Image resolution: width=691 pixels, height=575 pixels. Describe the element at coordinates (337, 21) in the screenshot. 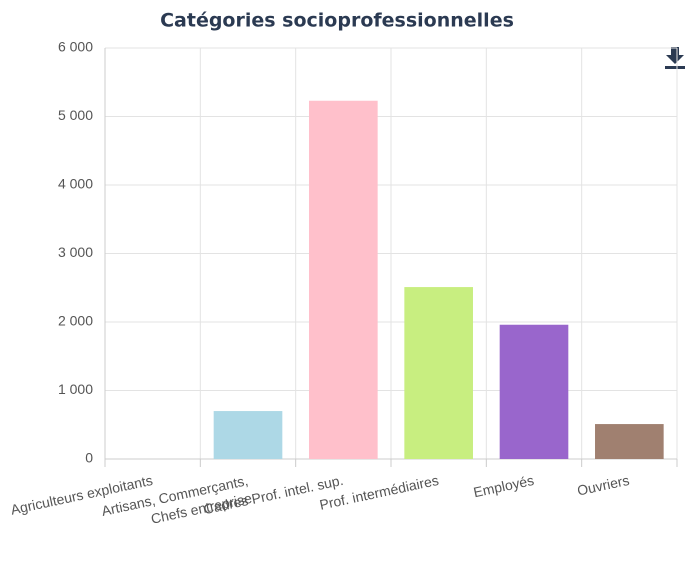

I see `chart-title: Catégories socioprofessionnelles` at that location.